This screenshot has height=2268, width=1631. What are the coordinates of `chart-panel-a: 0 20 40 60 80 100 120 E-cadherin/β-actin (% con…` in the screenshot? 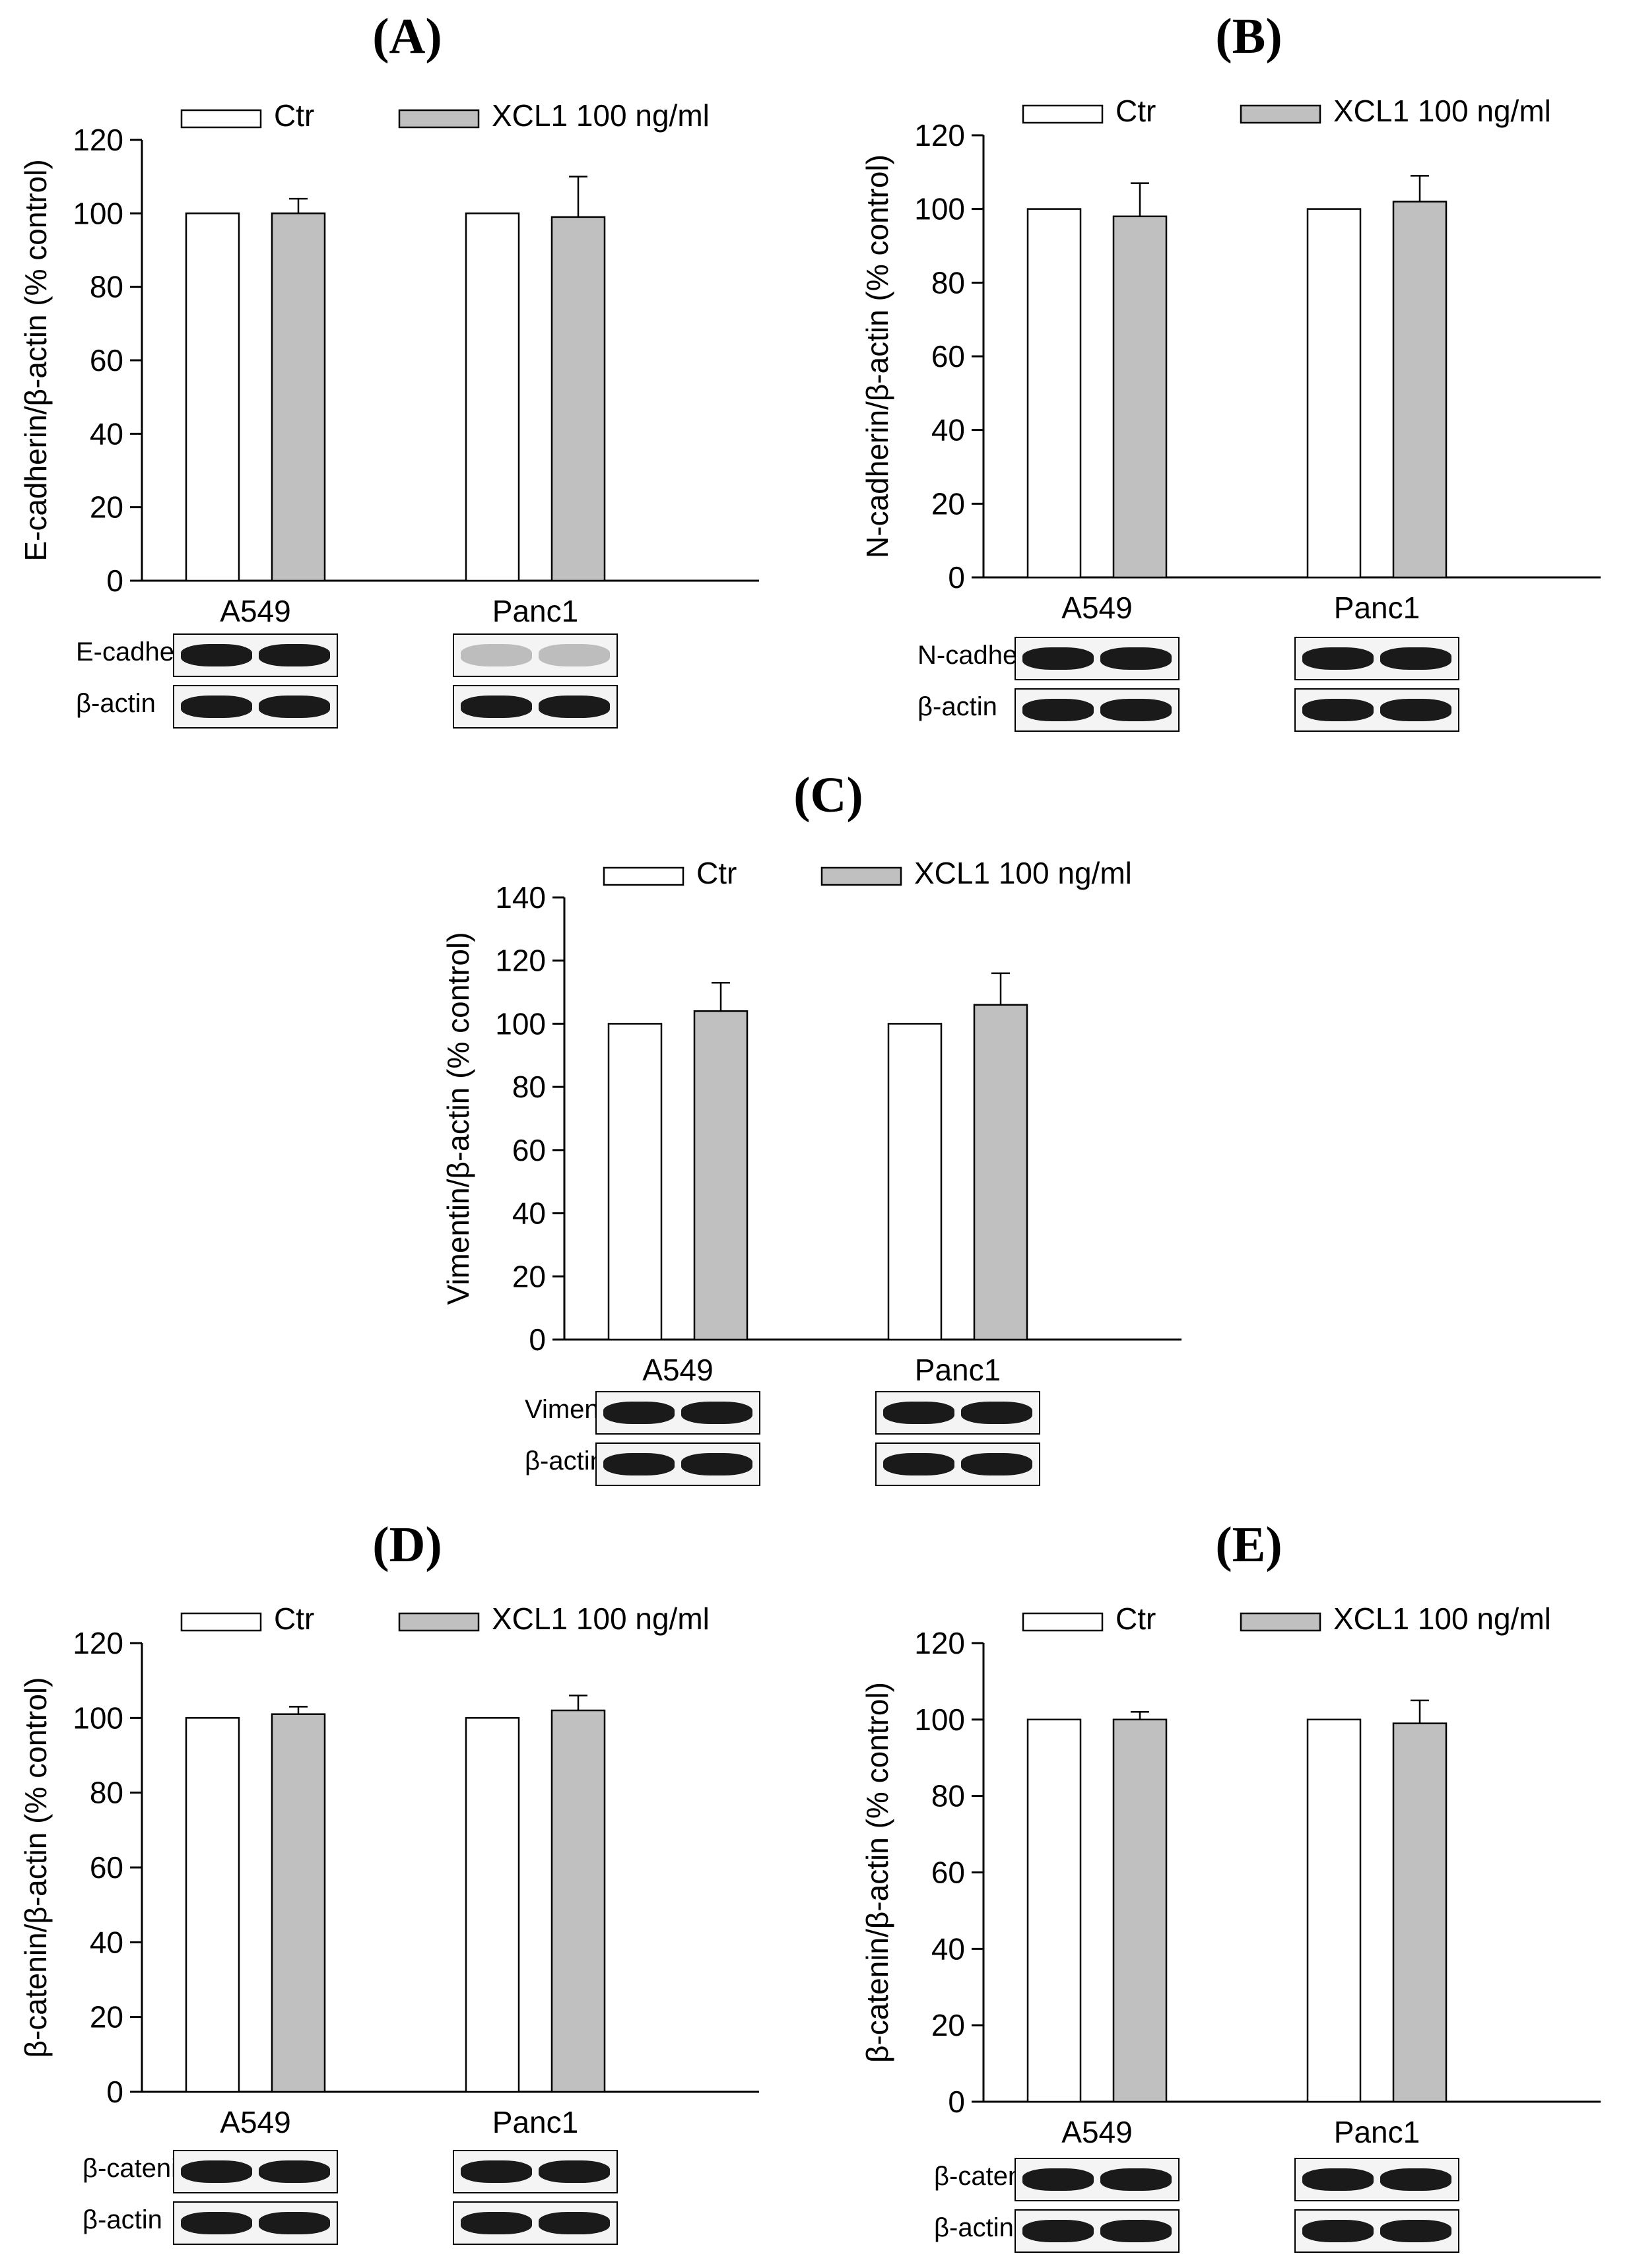 It's located at (388, 363).